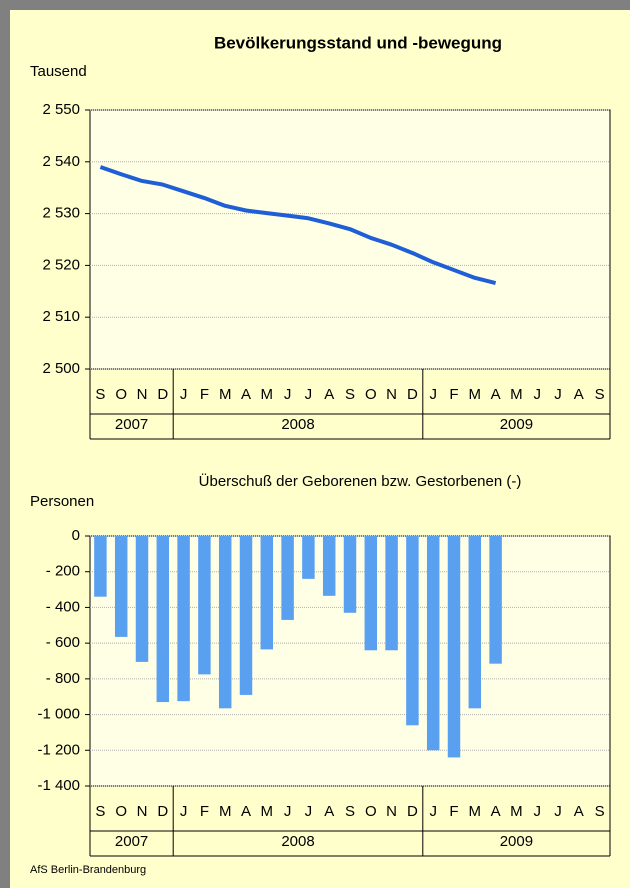 The image size is (630, 888). Describe the element at coordinates (62, 501) in the screenshot. I see `y-axis-label: Personen` at that location.